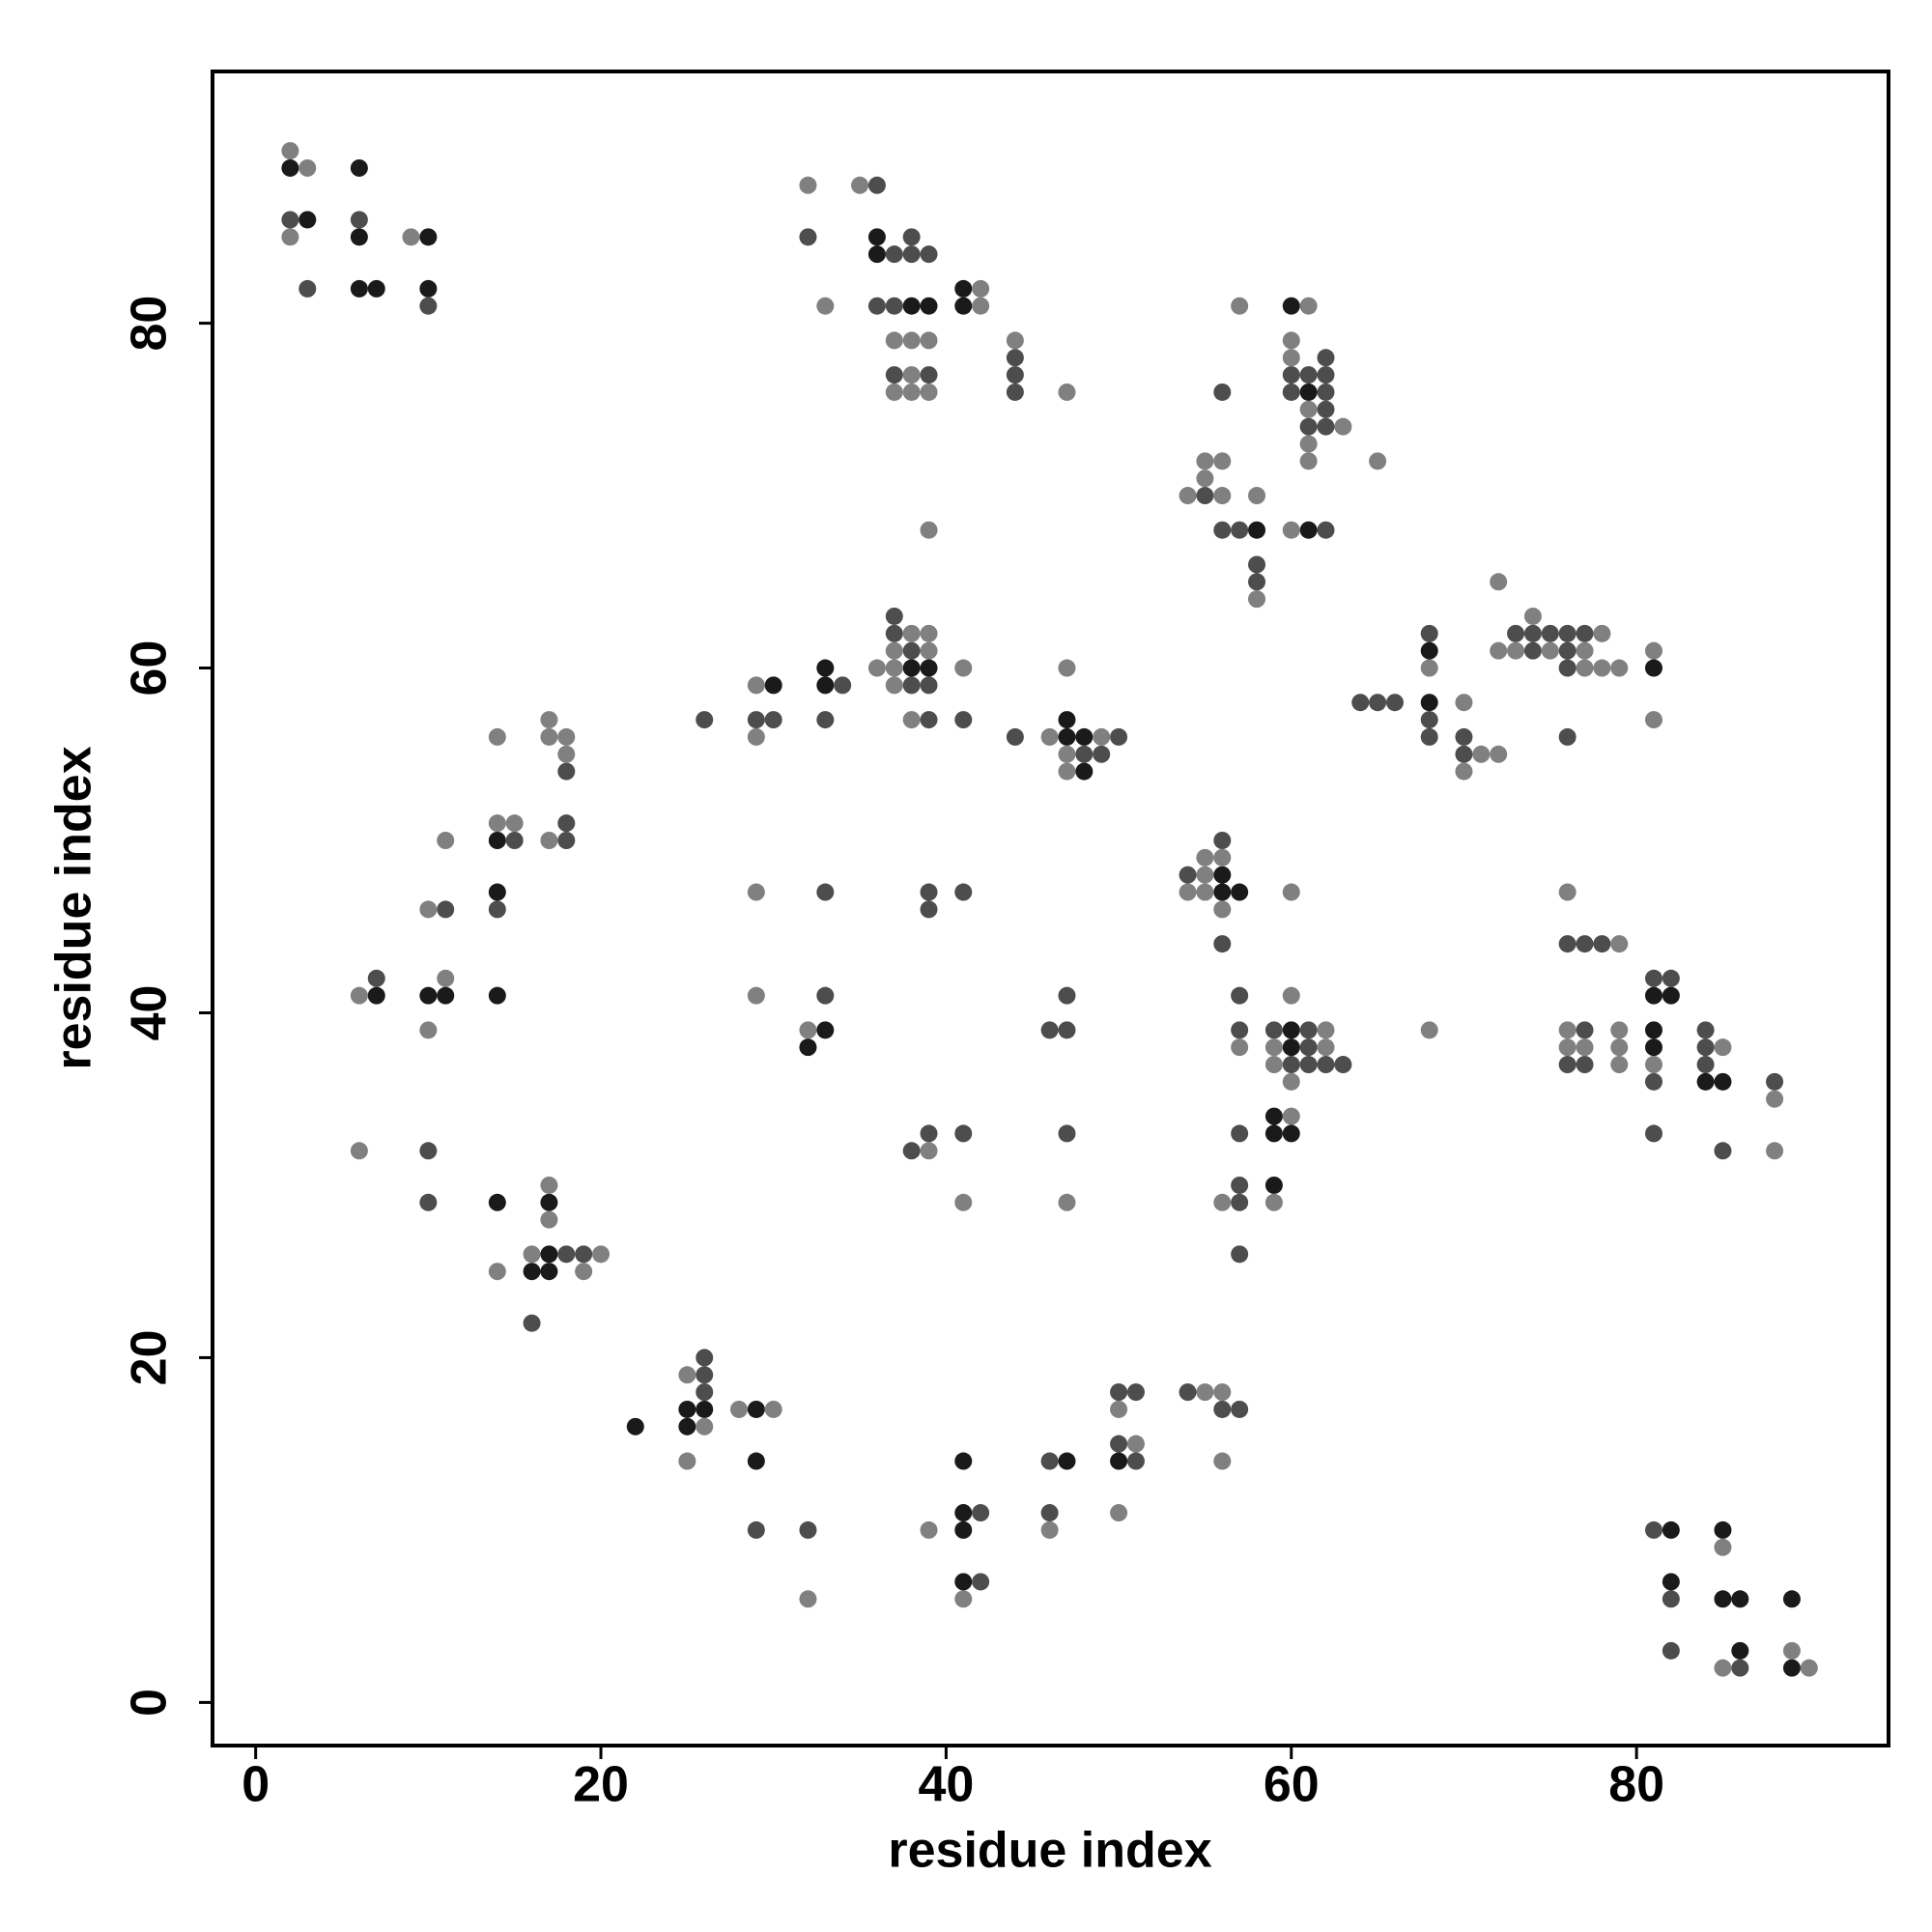 The width and height of the screenshot is (1932, 1932). Describe the element at coordinates (256, 1785) in the screenshot. I see `x-tick-label: 0` at that location.